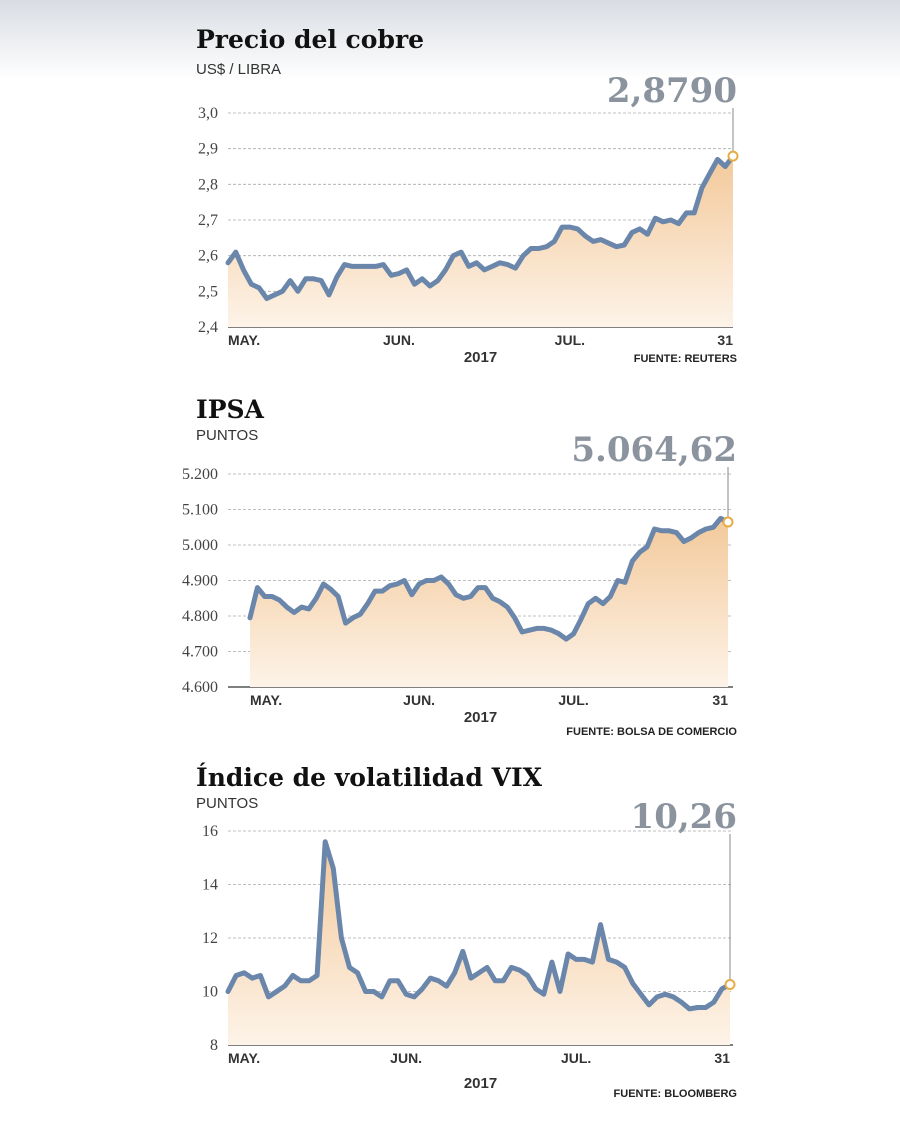  I want to click on y-tick-label: 14, so click(210, 885).